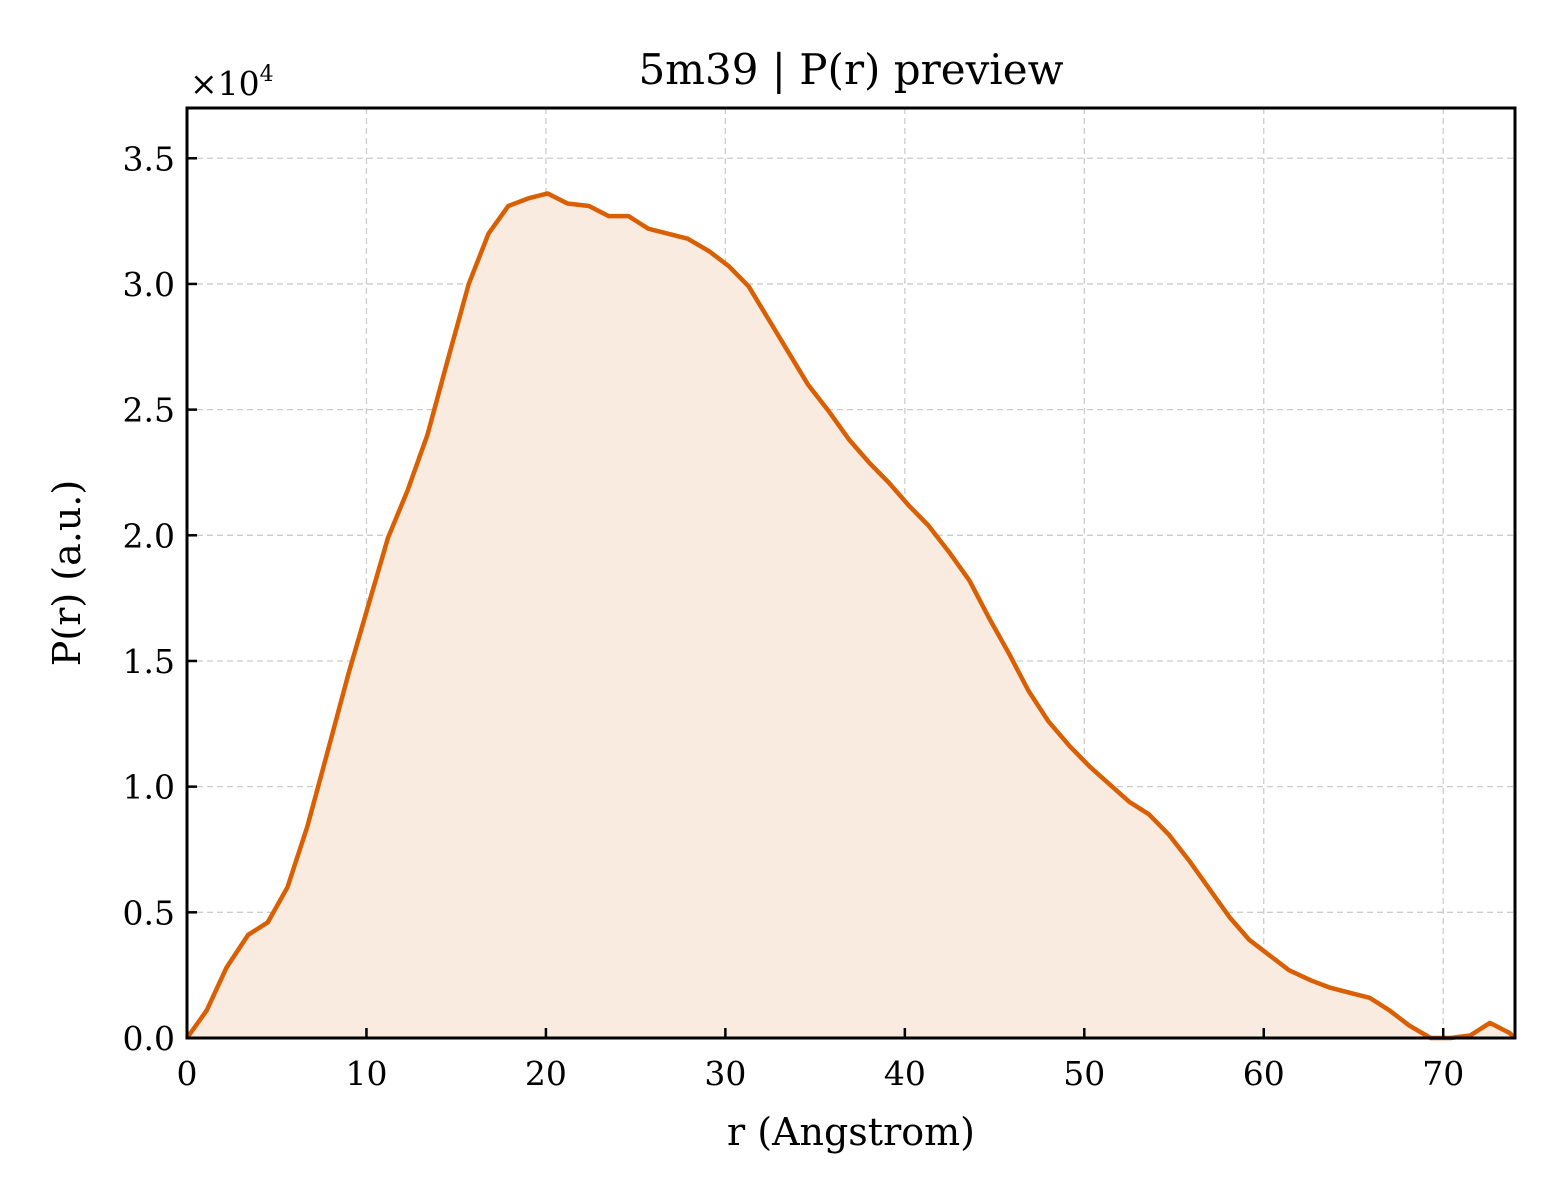  What do you see at coordinates (149, 787) in the screenshot?
I see `y-tick-label: 1.0` at bounding box center [149, 787].